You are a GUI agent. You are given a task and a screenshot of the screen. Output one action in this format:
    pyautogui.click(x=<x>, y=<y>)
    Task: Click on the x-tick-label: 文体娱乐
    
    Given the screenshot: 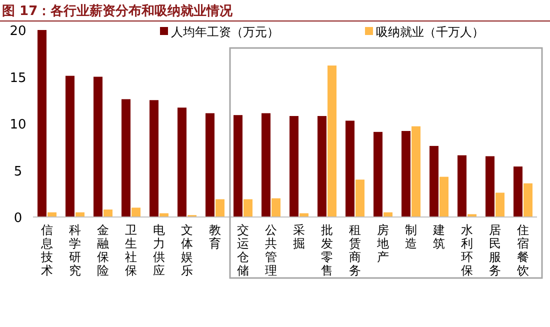 What is the action you would take?
    pyautogui.click(x=187, y=250)
    